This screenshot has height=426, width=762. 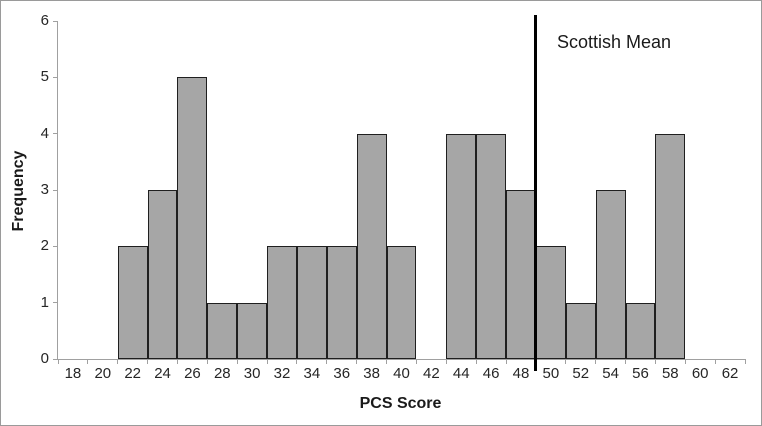 What do you see at coordinates (581, 373) in the screenshot?
I see `x-tick-label: 52` at bounding box center [581, 373].